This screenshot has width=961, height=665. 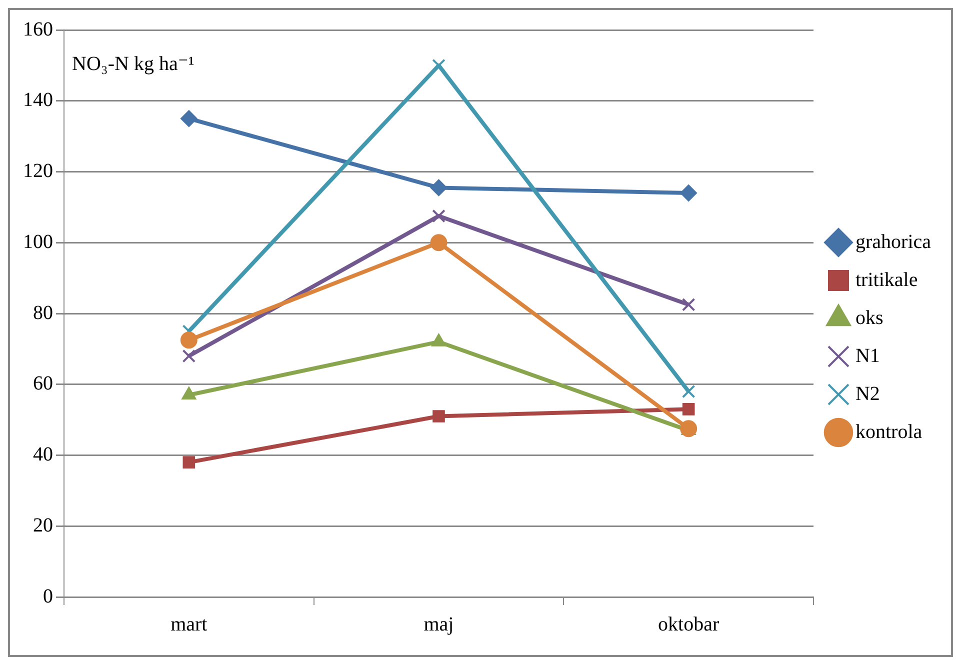 What do you see at coordinates (133, 64) in the screenshot?
I see `y-axis-title: NO₃-N kg ha⁻¹` at bounding box center [133, 64].